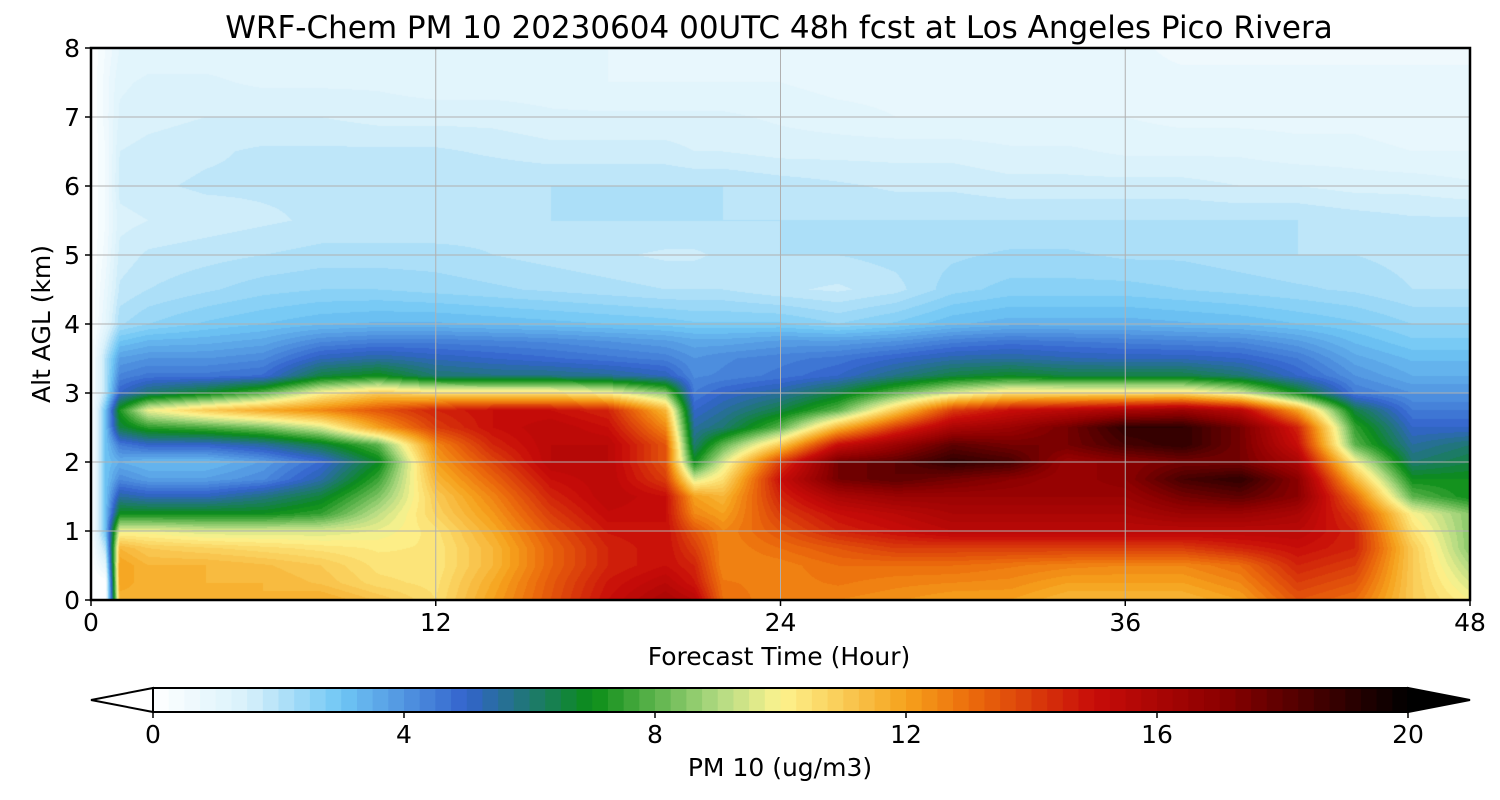 The image size is (1500, 800). Describe the element at coordinates (91, 622) in the screenshot. I see `x-tick-label: 0` at that location.